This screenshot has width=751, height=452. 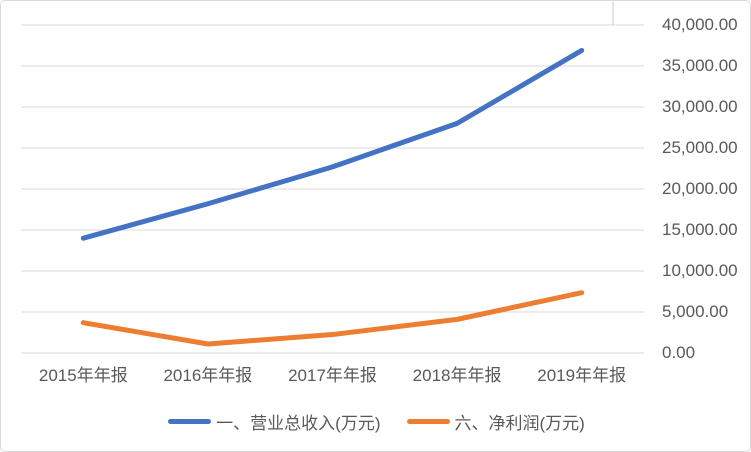 I want to click on x-tick-label: 2016年年报, so click(x=208, y=375).